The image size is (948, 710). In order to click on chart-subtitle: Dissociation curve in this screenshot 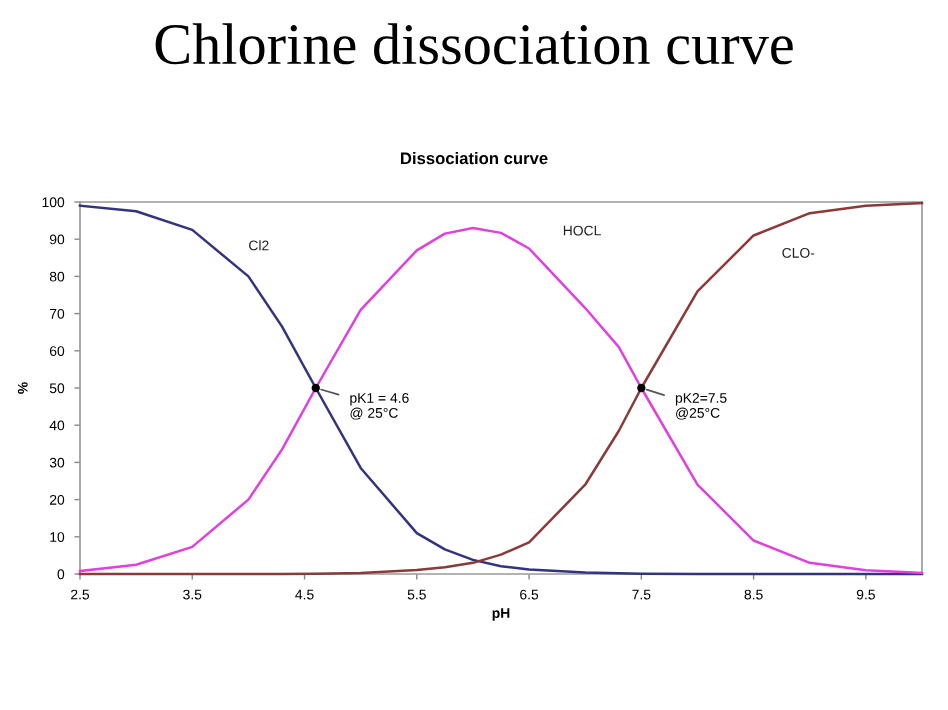, I will do `click(474, 158)`.